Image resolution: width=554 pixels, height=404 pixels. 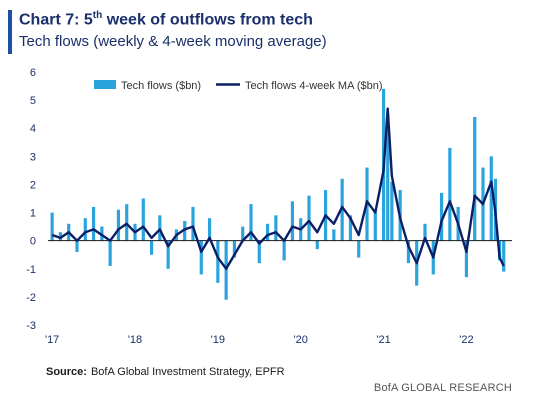 I want to click on legend-label-ma: Tech flows 4-week MA ($bn), so click(x=314, y=86).